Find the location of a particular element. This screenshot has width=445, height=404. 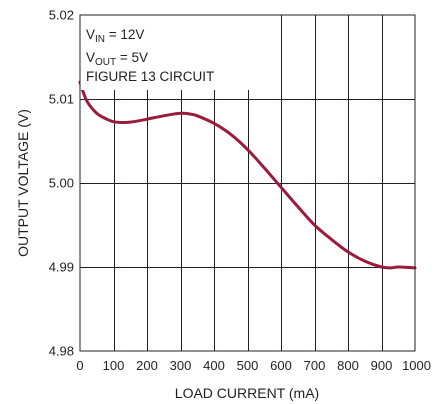

annotation-vout: VOUT = 5V is located at coordinates (117, 59).